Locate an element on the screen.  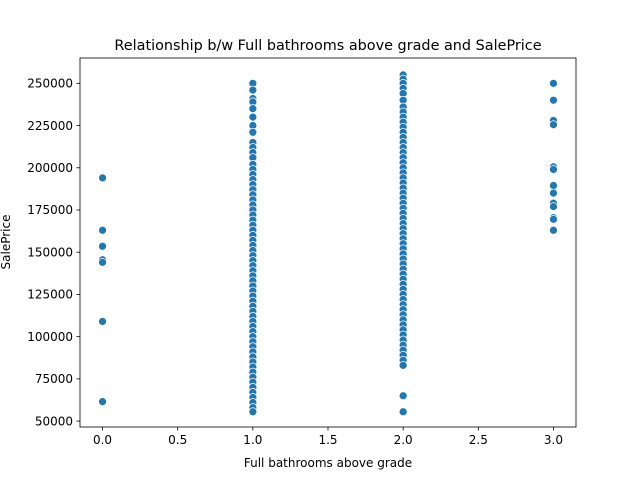
x-tick-label: 1.5 is located at coordinates (327, 440).